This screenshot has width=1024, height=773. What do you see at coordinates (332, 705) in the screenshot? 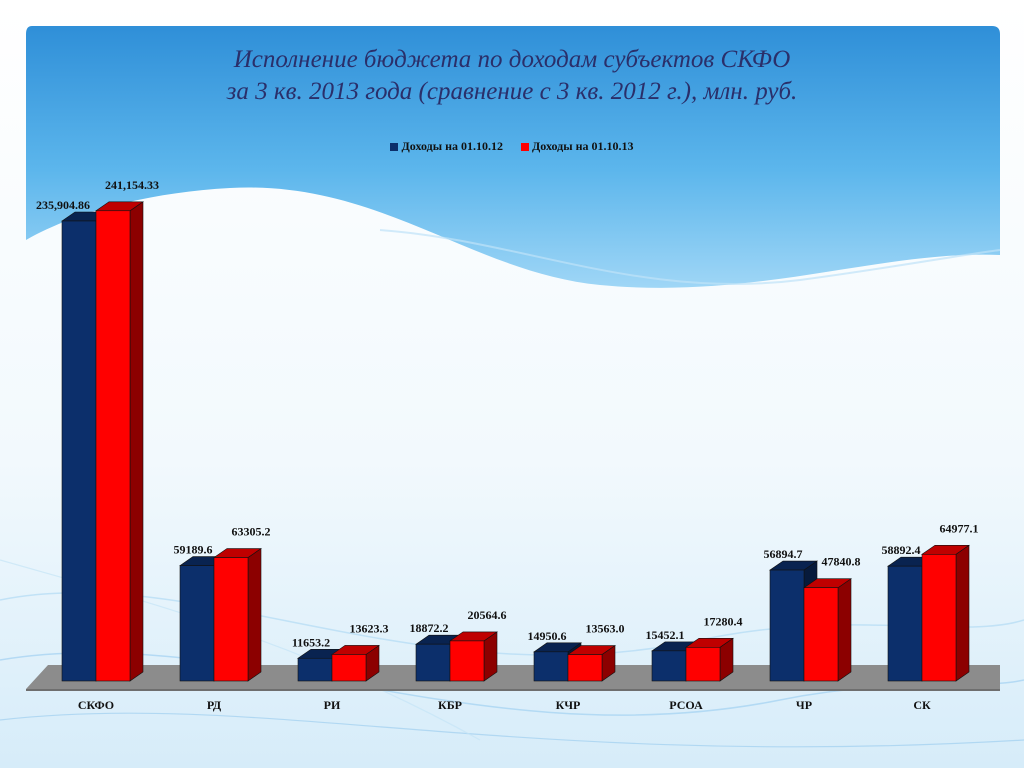
I see `category-label-РИ: РИ` at bounding box center [332, 705].